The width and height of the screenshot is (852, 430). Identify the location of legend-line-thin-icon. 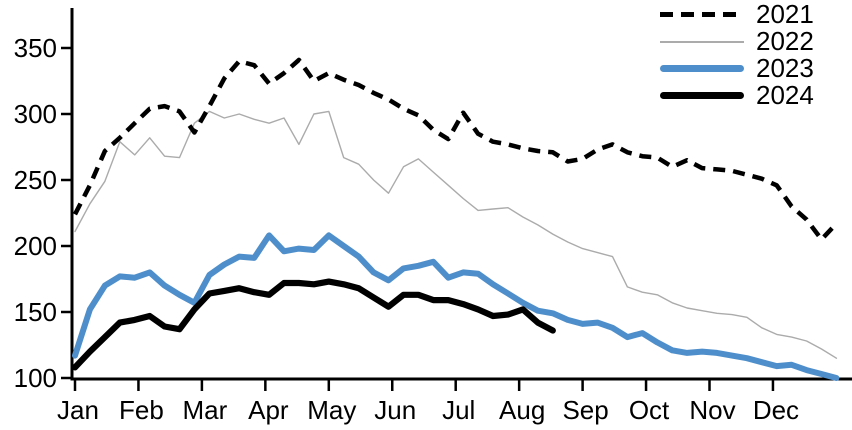
(702, 41).